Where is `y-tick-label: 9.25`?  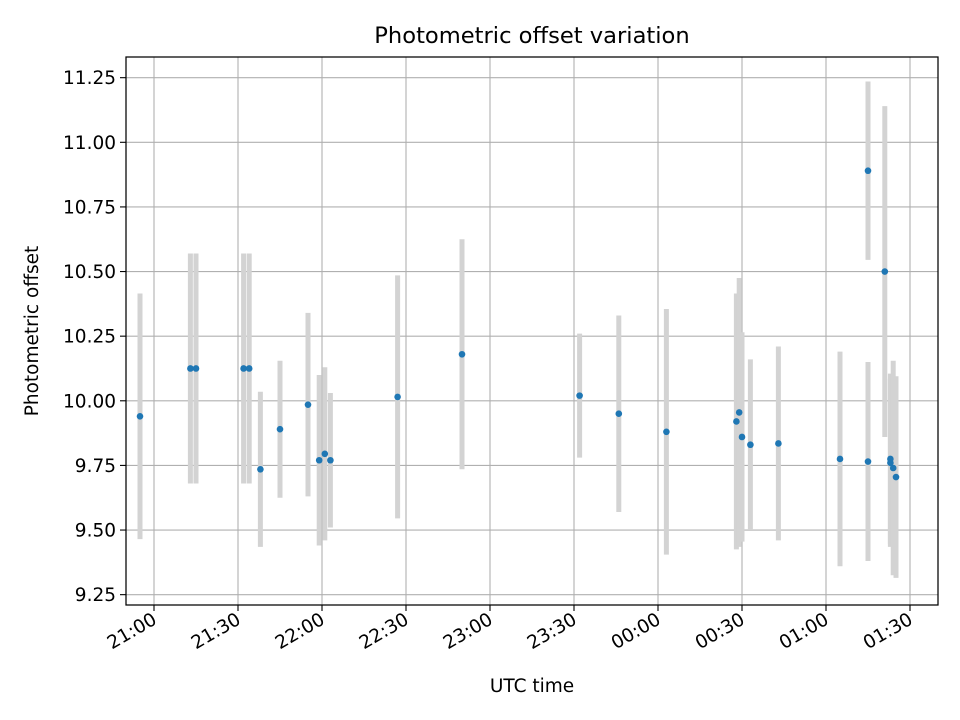
y-tick-label: 9.25 is located at coordinates (95, 595).